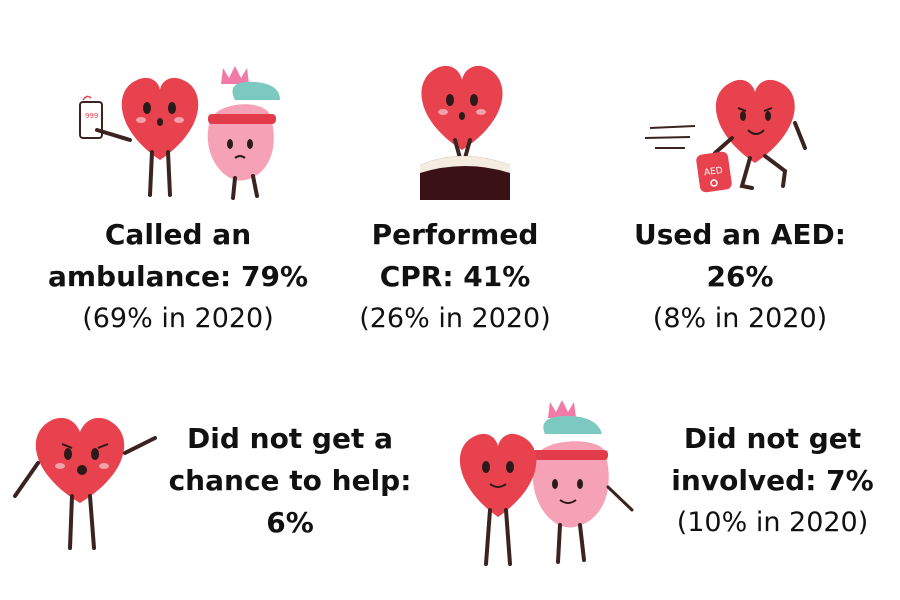  I want to click on stat-label-line: 6%, so click(290, 522).